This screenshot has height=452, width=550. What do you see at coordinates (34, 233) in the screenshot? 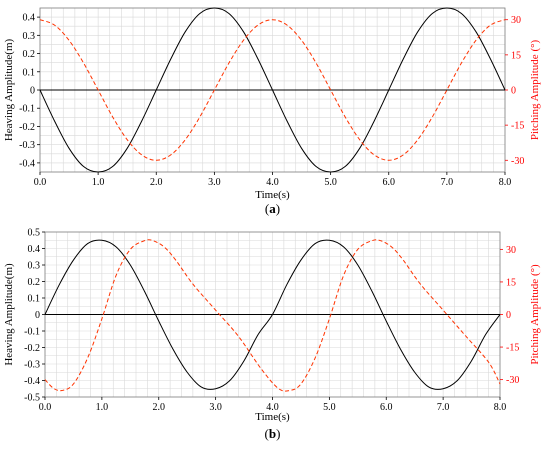
I see `y-tick-label: 0.5` at bounding box center [34, 233].